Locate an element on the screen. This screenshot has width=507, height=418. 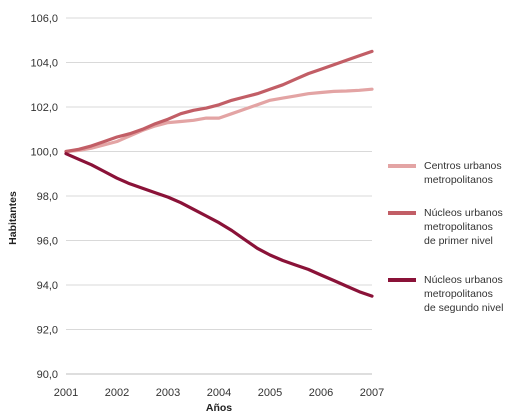
y-tick-label: 100,0 is located at coordinates (44, 153).